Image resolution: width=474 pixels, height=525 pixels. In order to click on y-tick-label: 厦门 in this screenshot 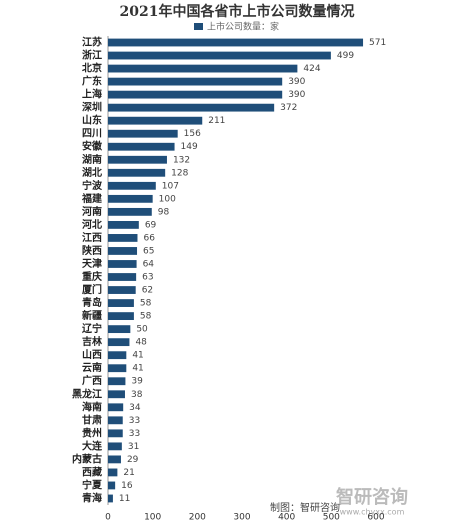, I will do `click(92, 289)`.